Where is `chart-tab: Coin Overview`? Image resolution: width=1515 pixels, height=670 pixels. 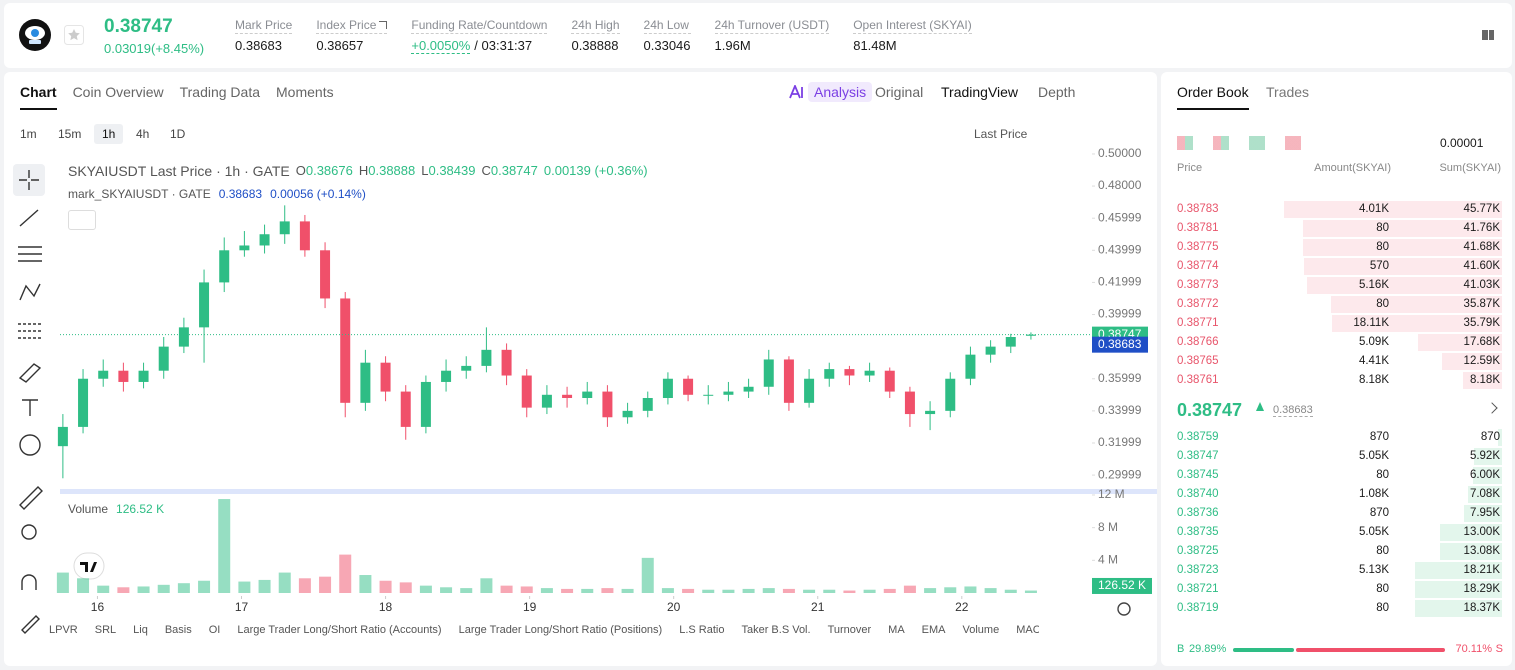 chart-tab: Coin Overview is located at coordinates (118, 92).